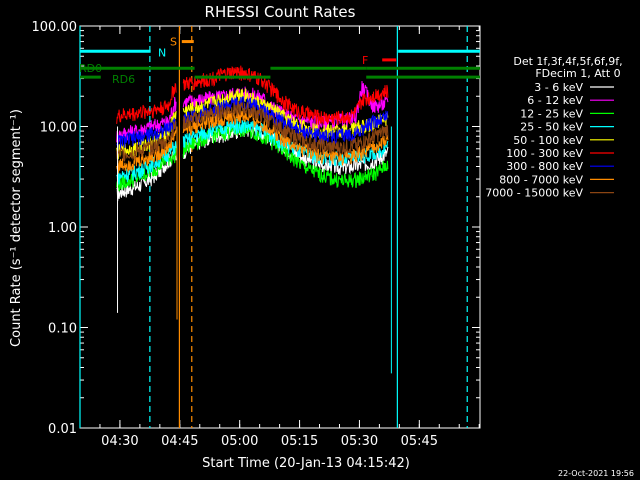 This screenshot has width=640, height=480. What do you see at coordinates (55, 27) in the screenshot?
I see `y-tick-label: 100.00` at bounding box center [55, 27].